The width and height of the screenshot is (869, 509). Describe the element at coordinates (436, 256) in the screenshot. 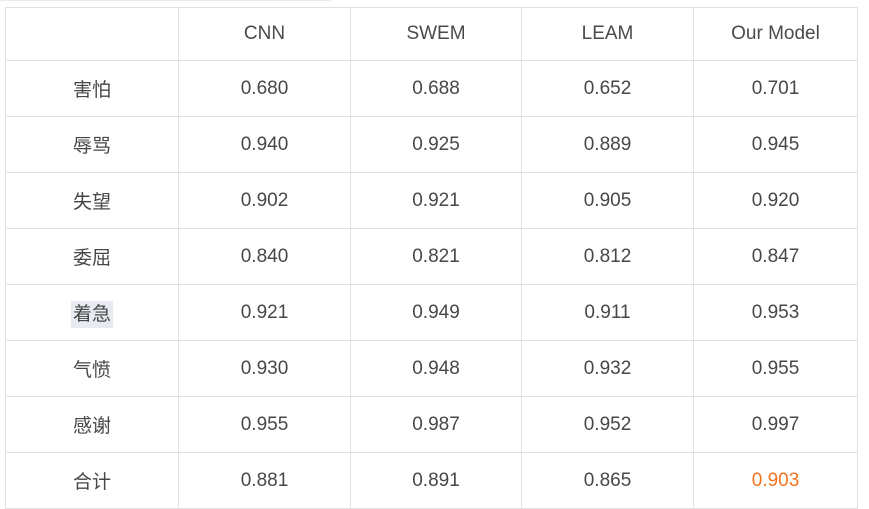

I see `value-cell: 0.821` at that location.